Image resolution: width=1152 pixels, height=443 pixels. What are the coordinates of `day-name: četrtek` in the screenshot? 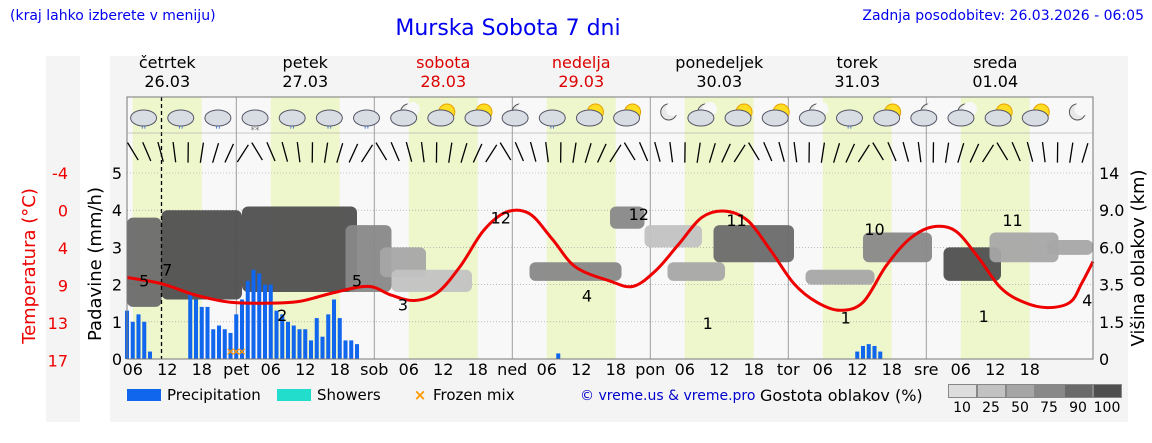 It's located at (167, 62).